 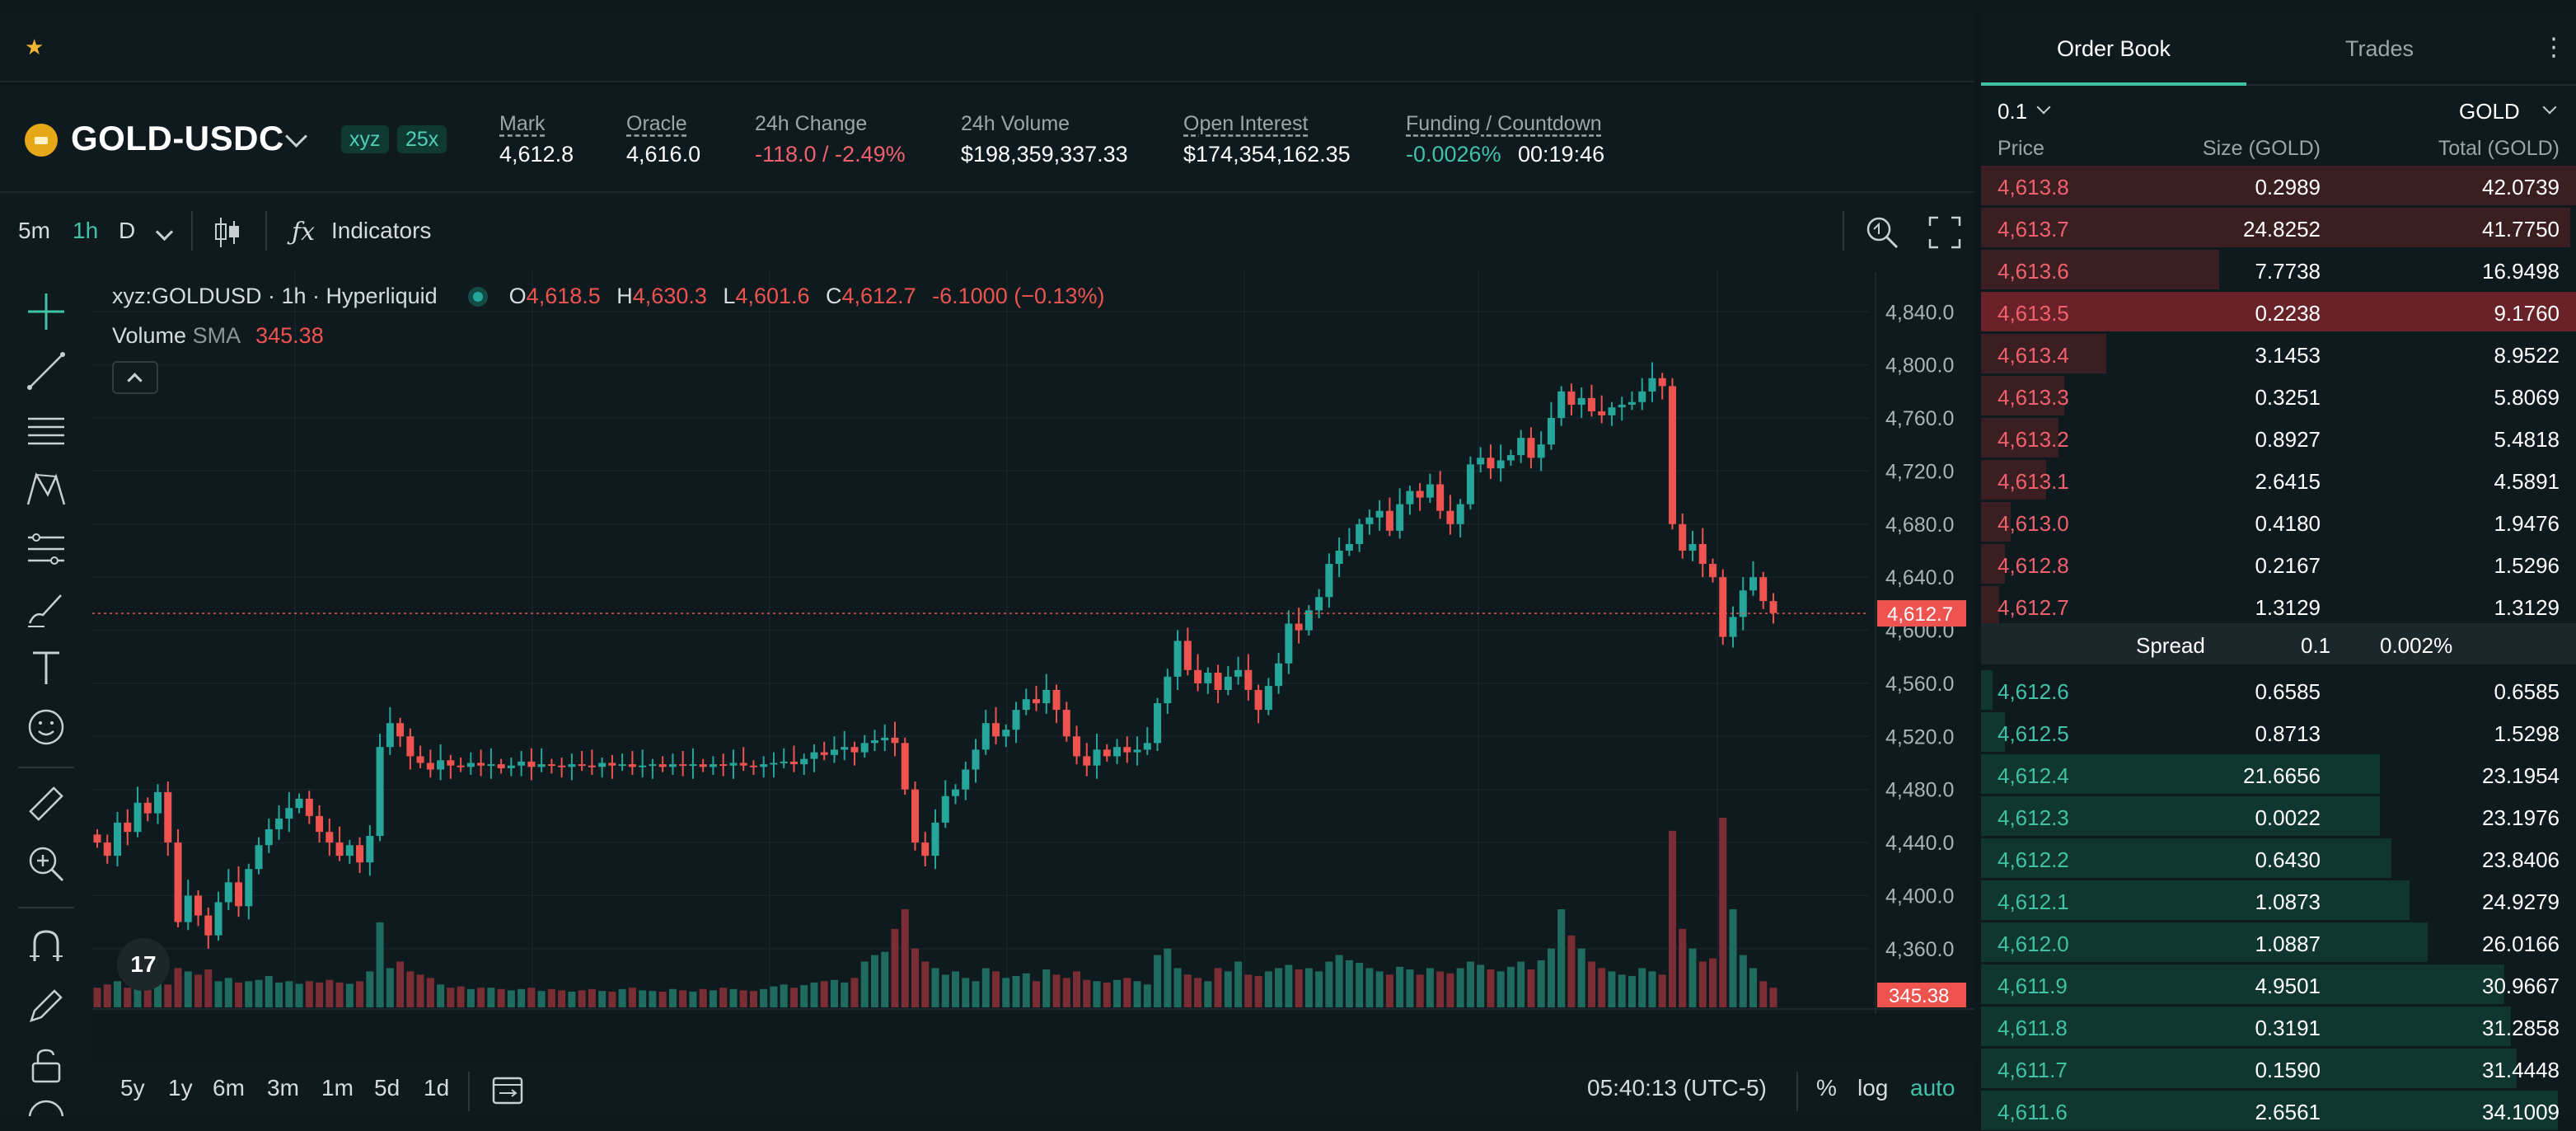 I want to click on favorite-star-icon: ★, so click(x=34, y=47).